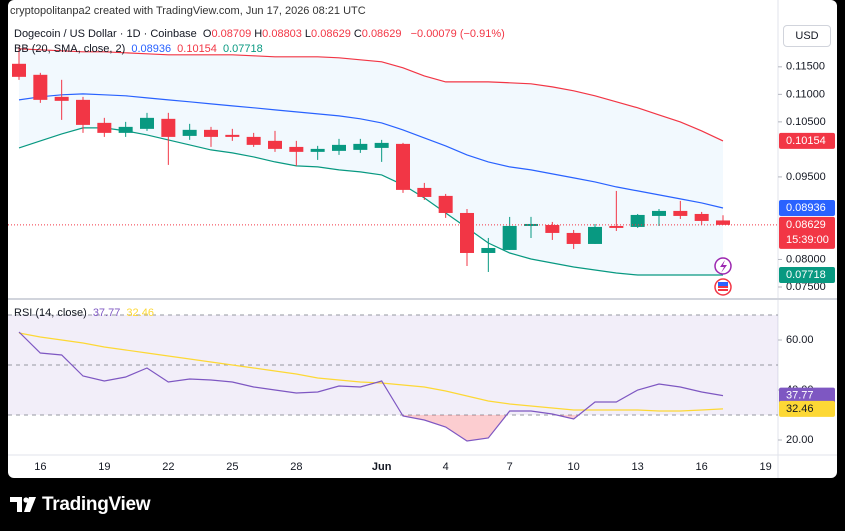 The image size is (845, 531). I want to click on y-tick-label: 0.07500, so click(806, 287).